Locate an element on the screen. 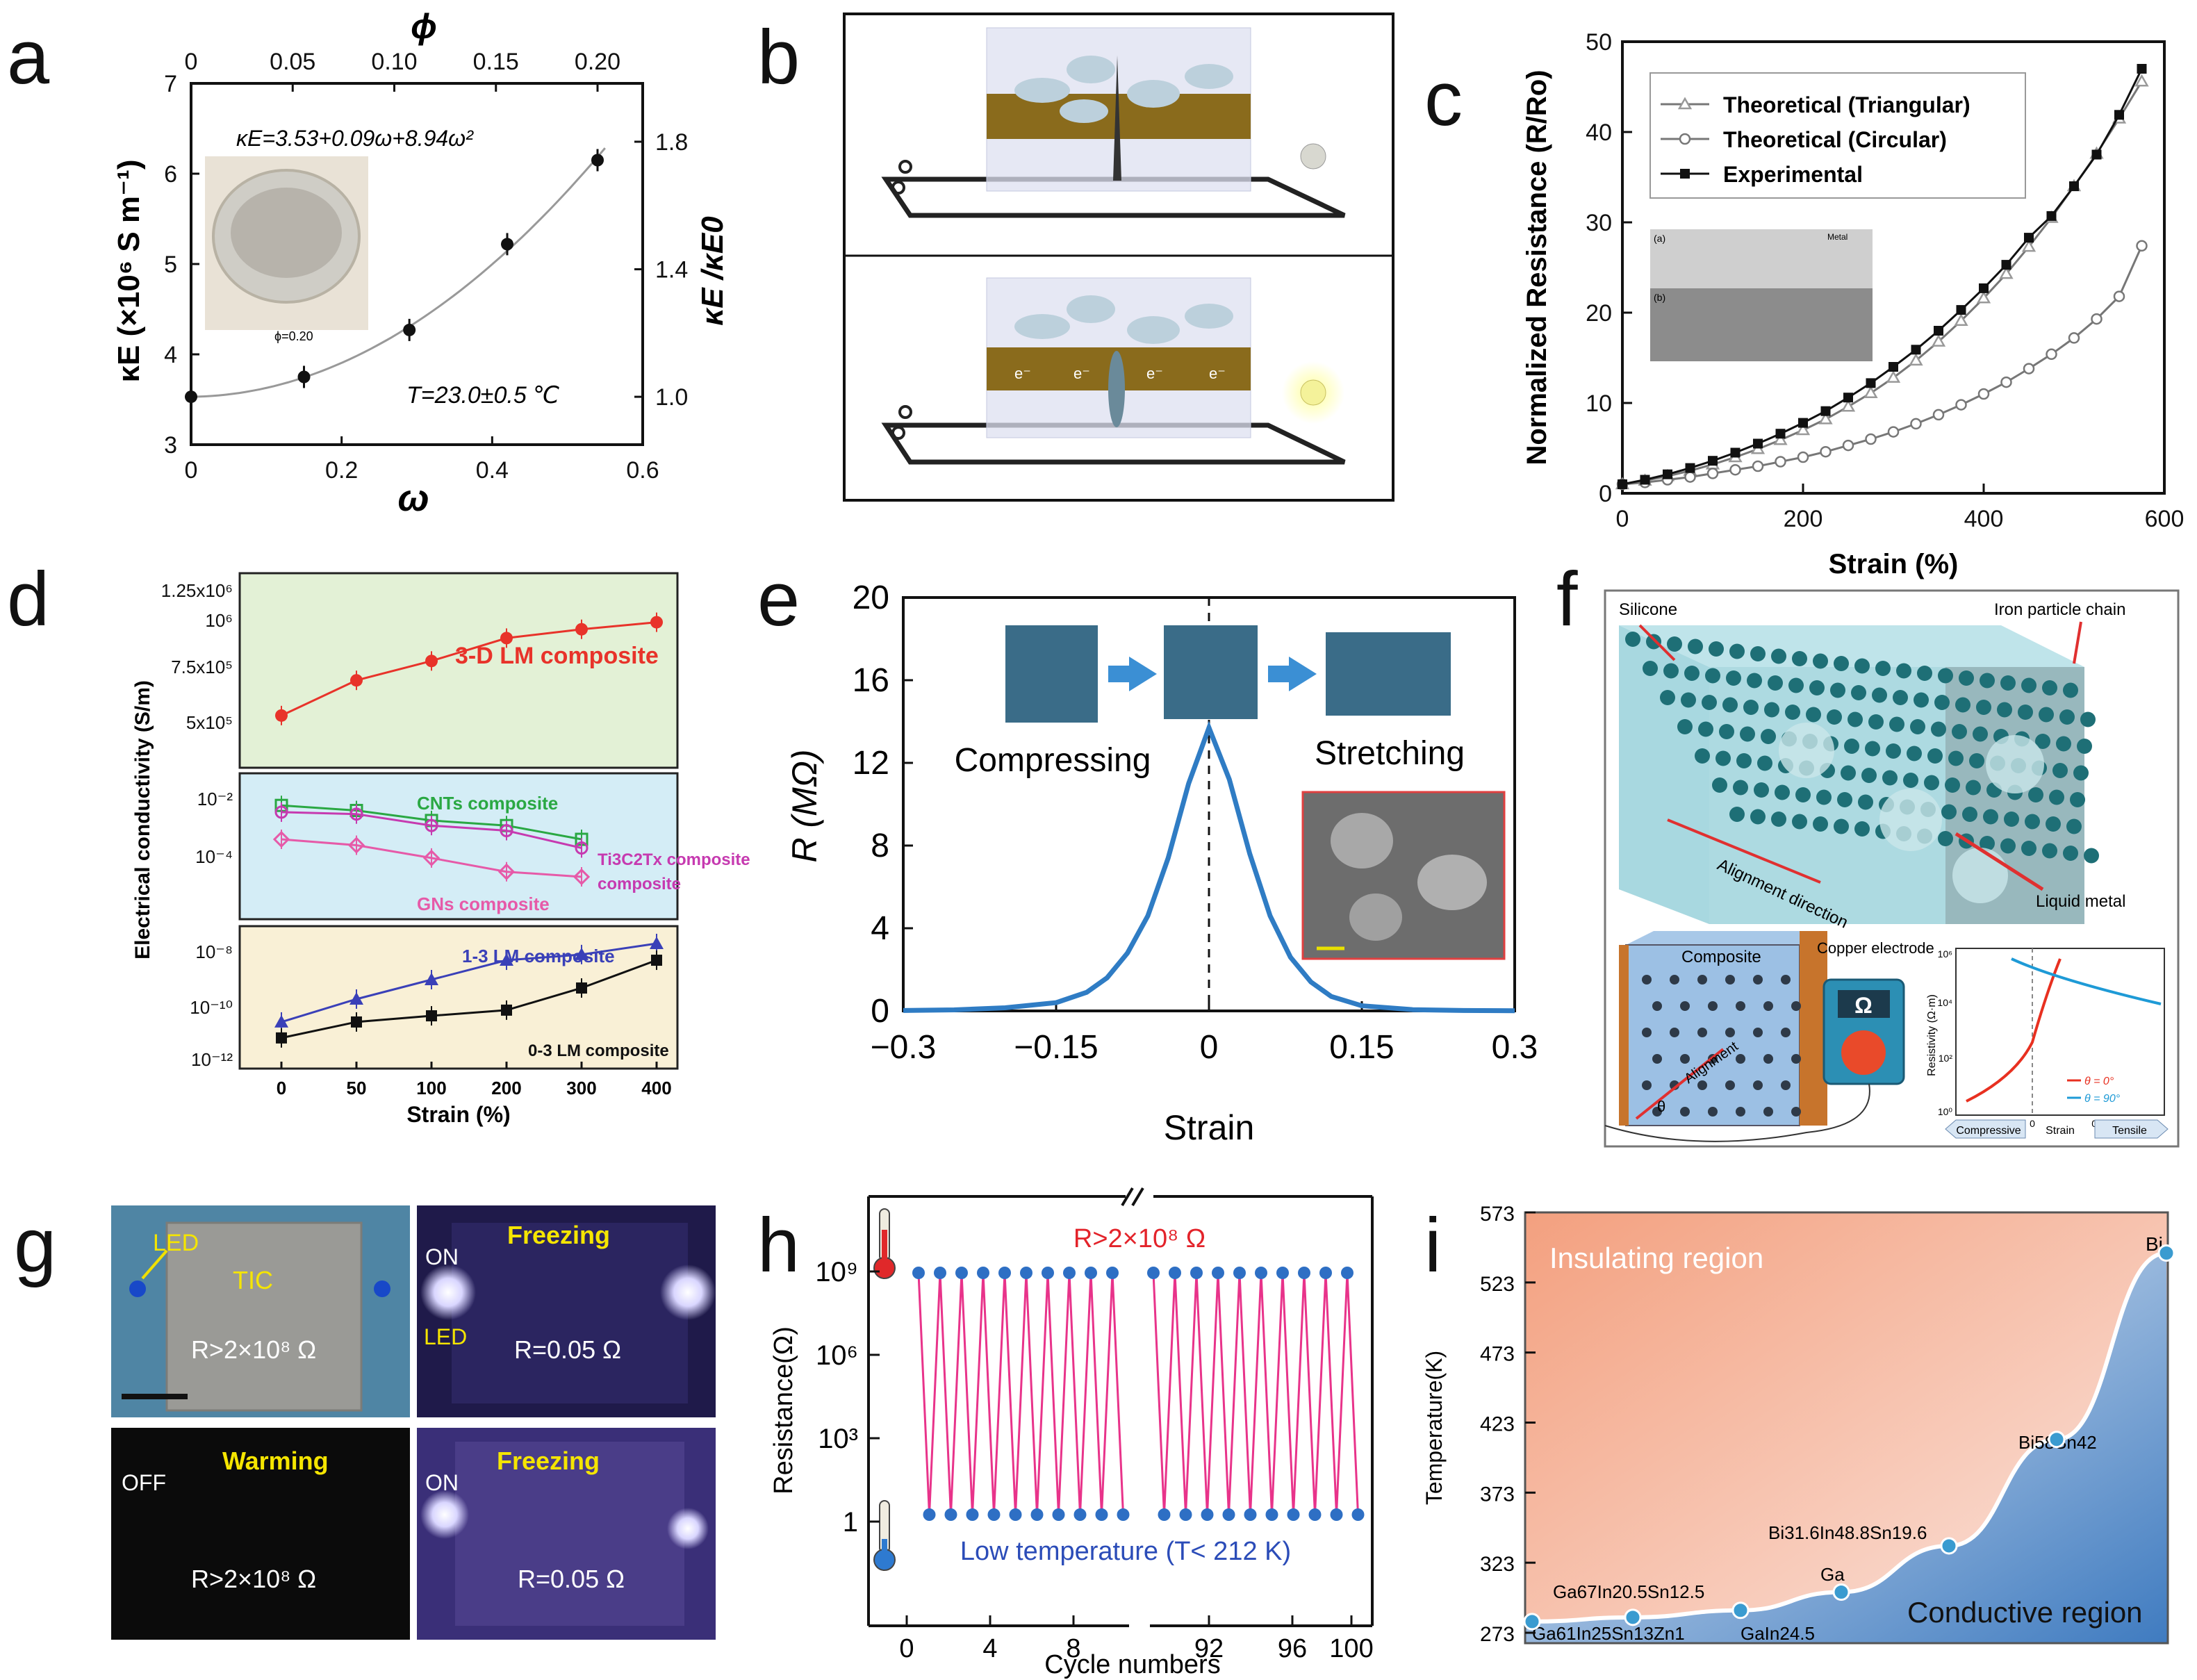  panel-d-x-tick-label: 400 is located at coordinates (656, 1088).